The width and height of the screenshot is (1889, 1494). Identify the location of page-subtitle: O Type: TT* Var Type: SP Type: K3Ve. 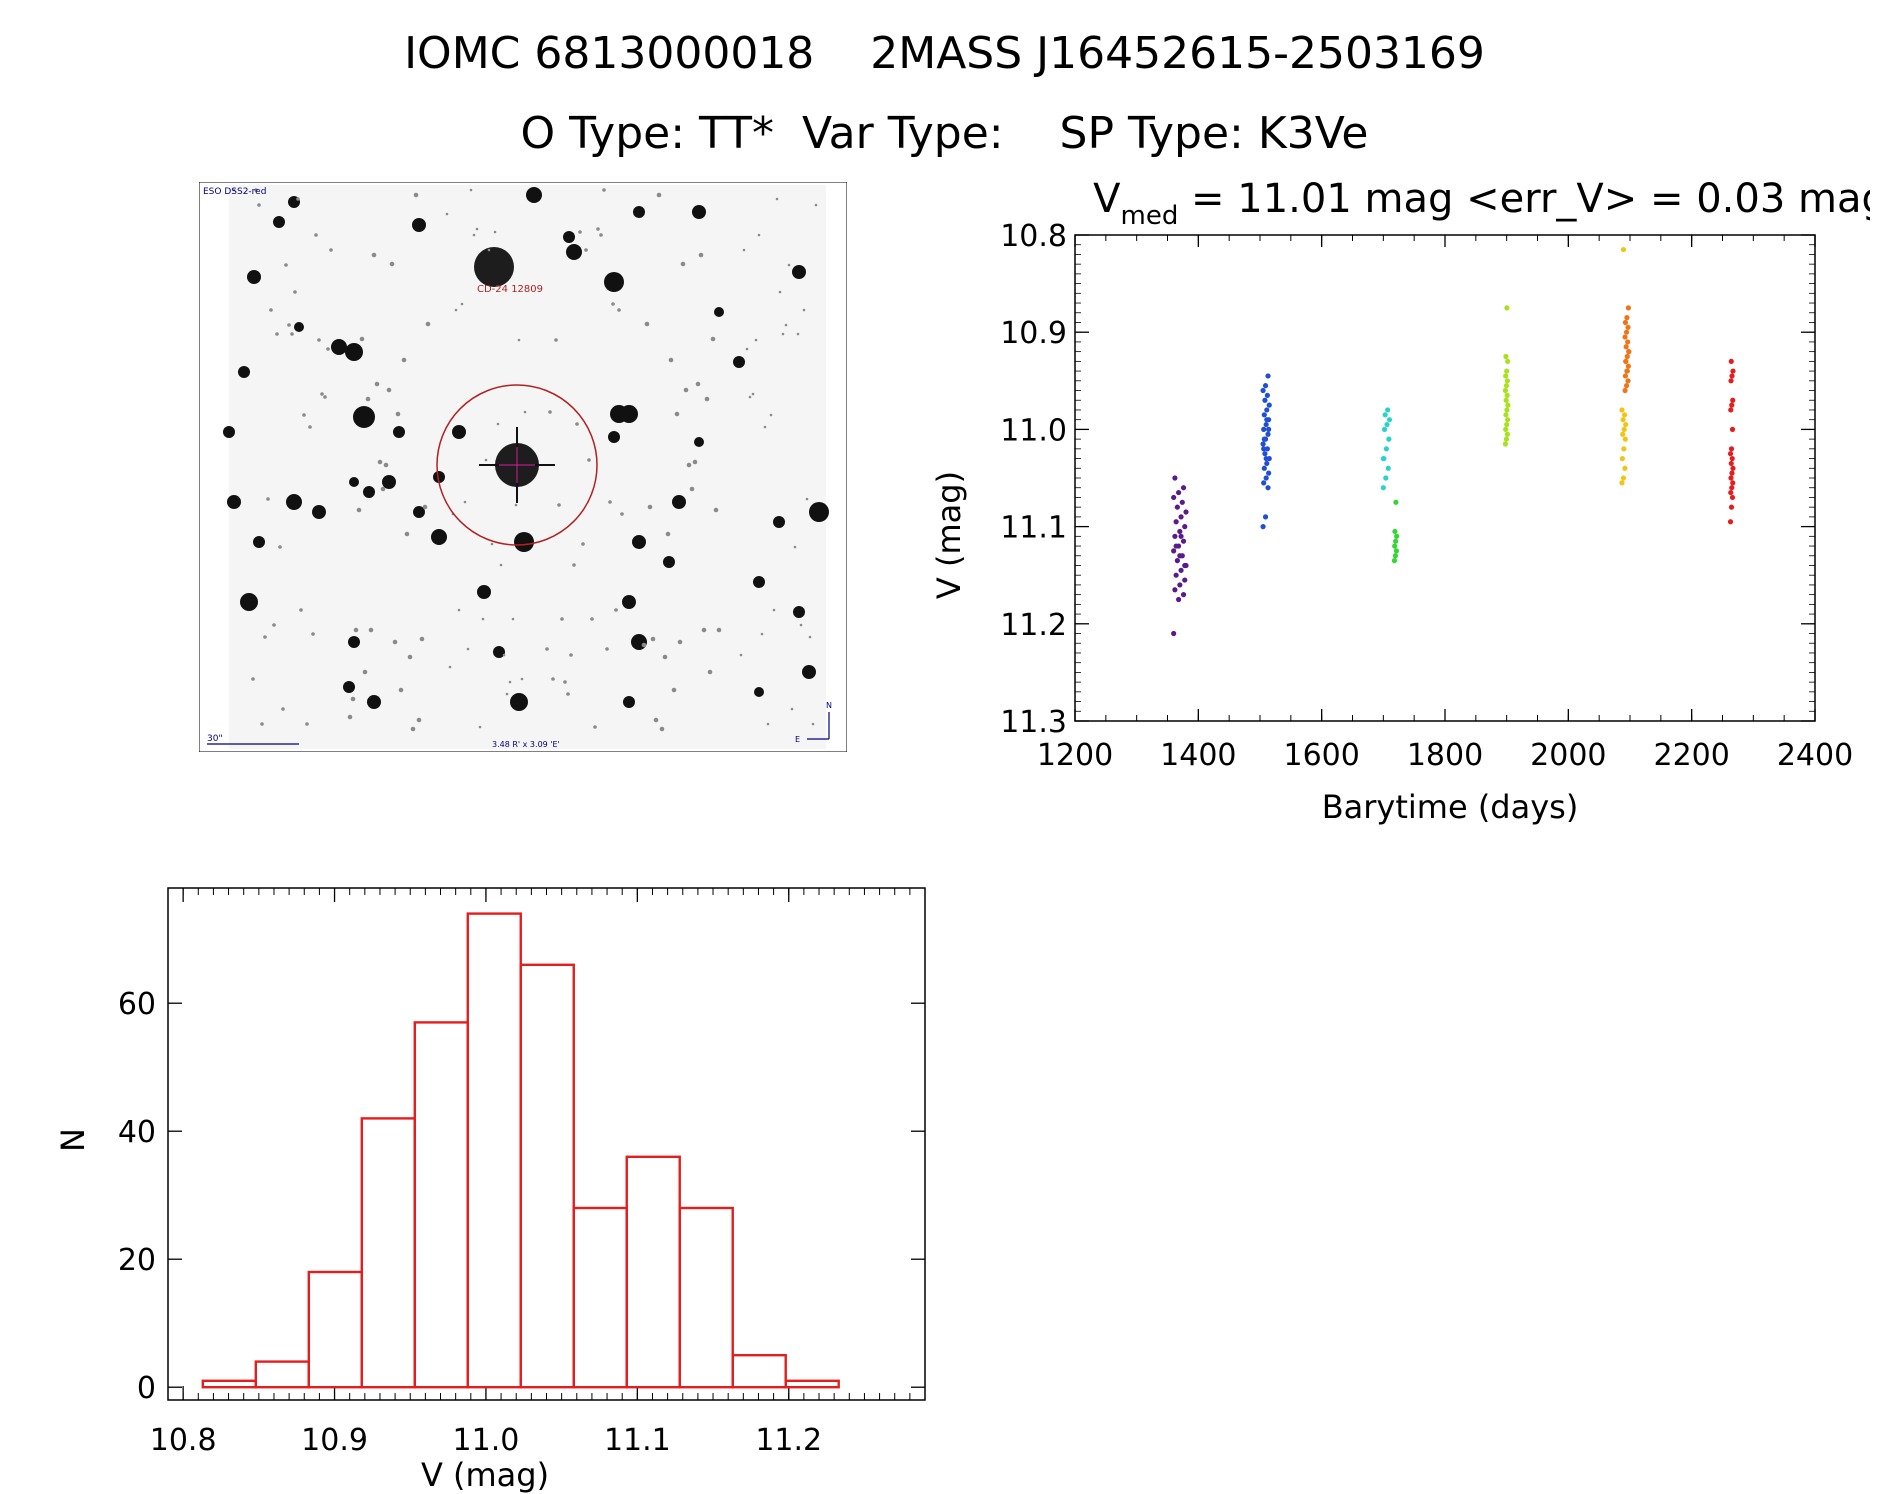
(944, 133).